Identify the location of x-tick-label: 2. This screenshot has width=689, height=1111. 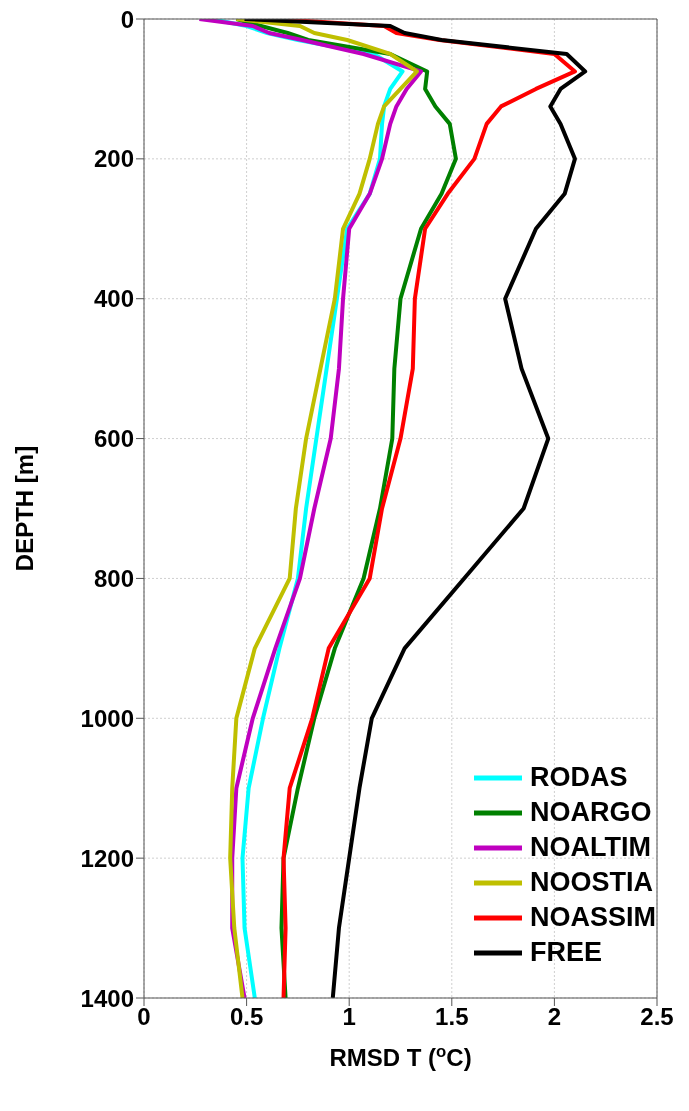
(554, 1017).